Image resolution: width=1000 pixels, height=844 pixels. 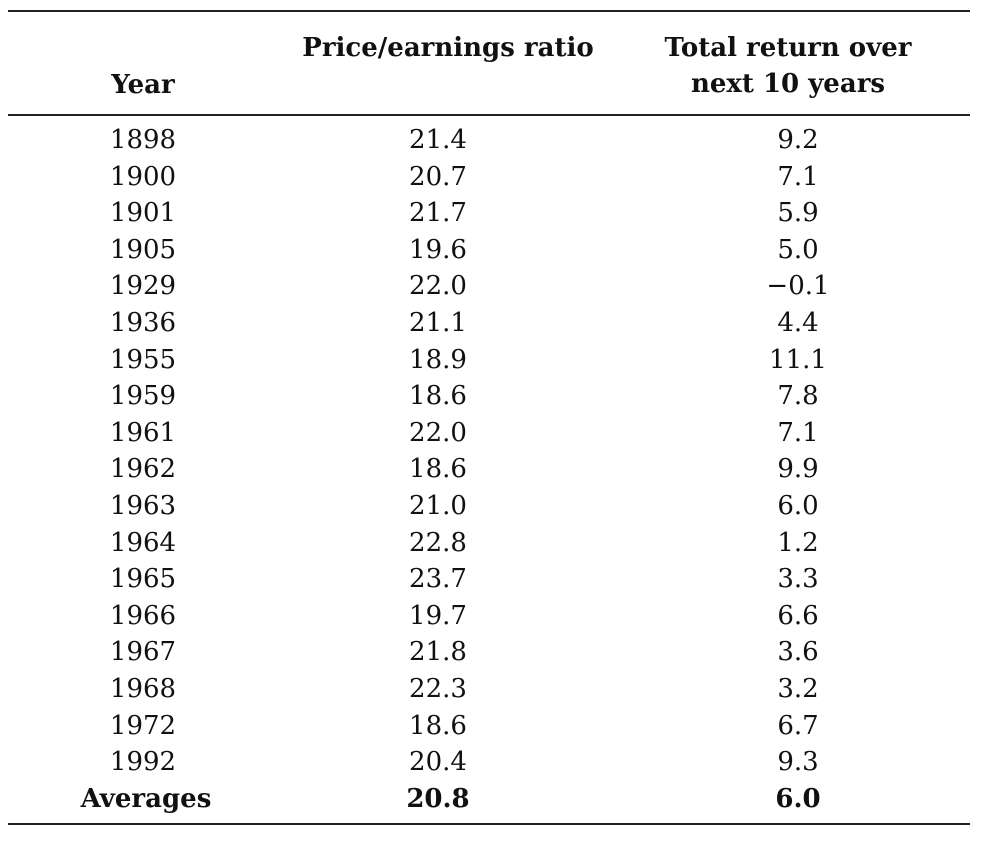 I want to click on table-row: 1936 21.1 4.4, so click(x=489, y=323).